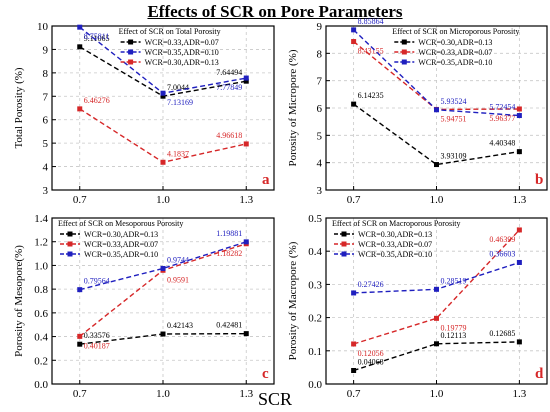 The width and height of the screenshot is (550, 412). What do you see at coordinates (371, 284) in the screenshot?
I see `data-label: 0.27426` at bounding box center [371, 284].